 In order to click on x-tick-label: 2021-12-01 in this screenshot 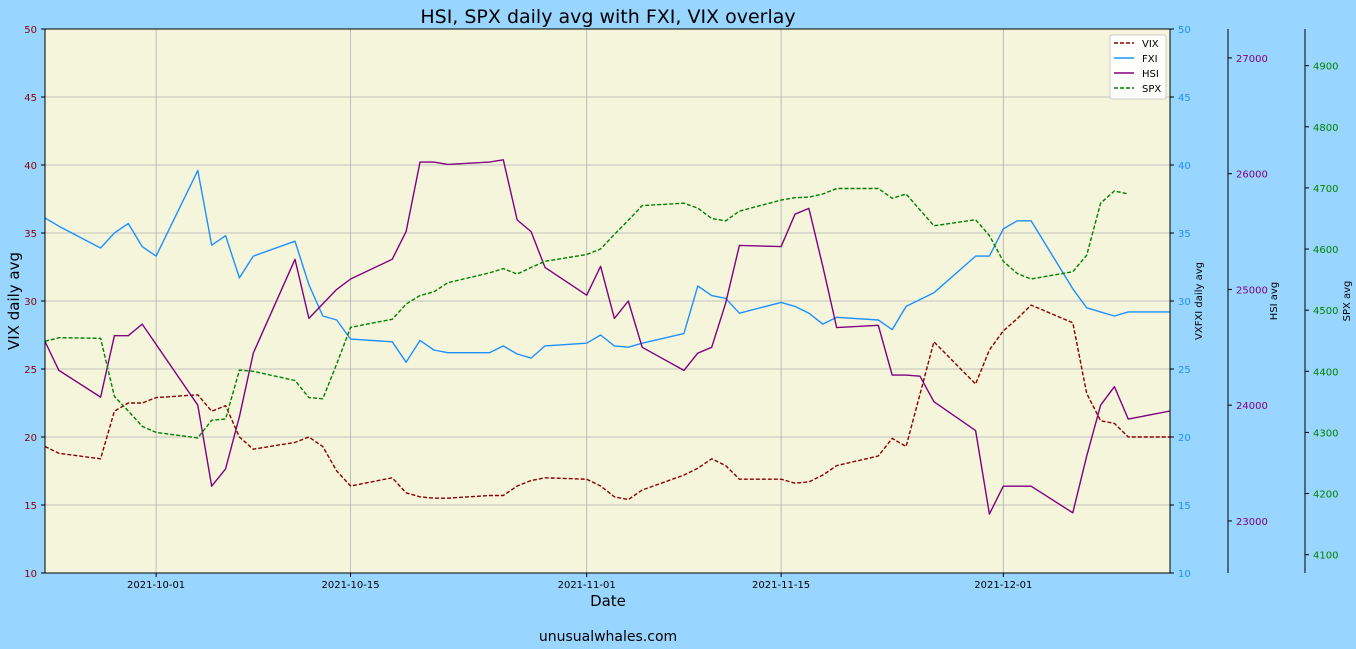, I will do `click(1003, 585)`.